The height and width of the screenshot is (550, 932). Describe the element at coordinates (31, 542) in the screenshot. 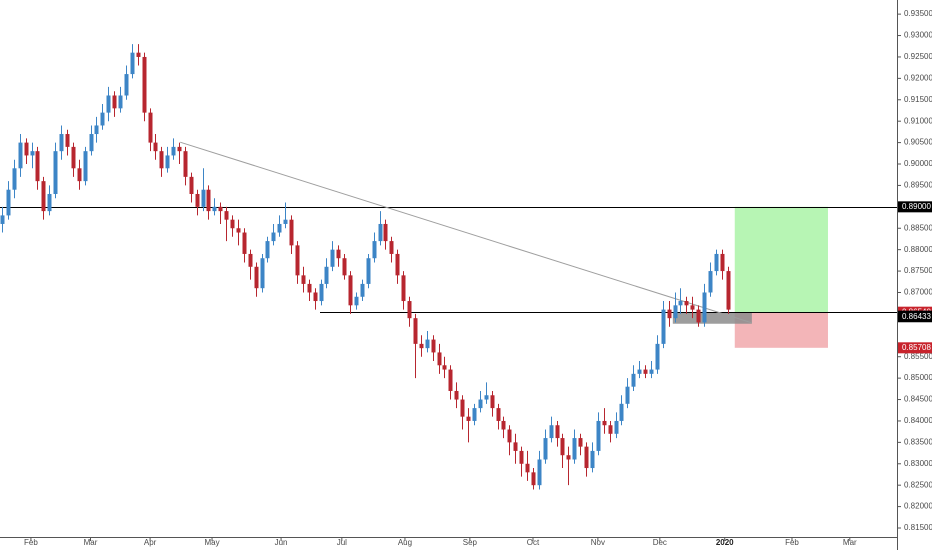

I see `x-tick-label: Feb` at that location.